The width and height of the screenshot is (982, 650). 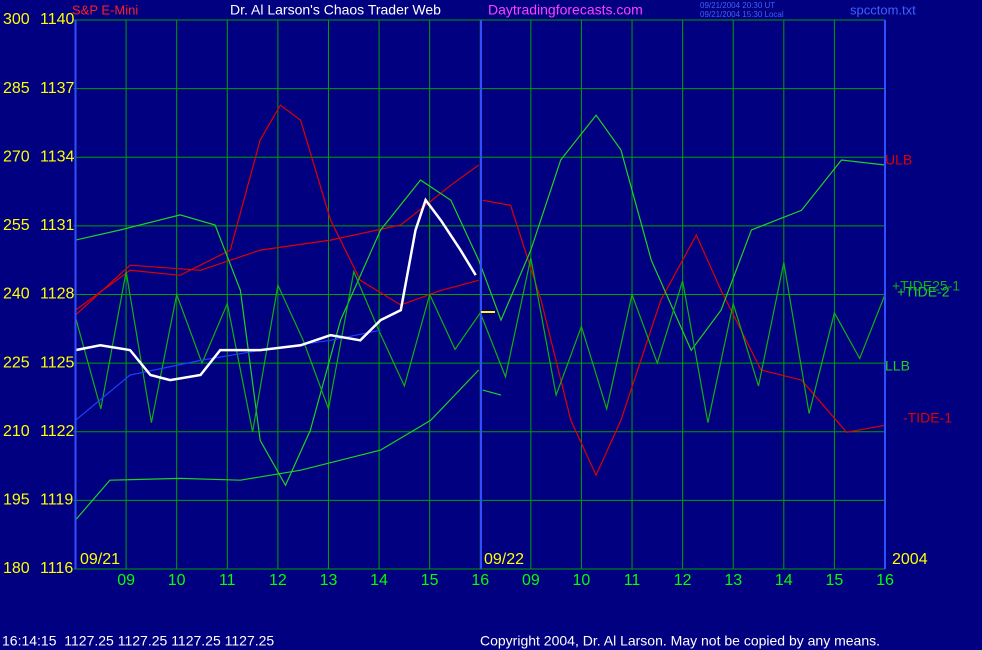 What do you see at coordinates (57, 225) in the screenshot?
I see `y2-tick-label: 1131` at bounding box center [57, 225].